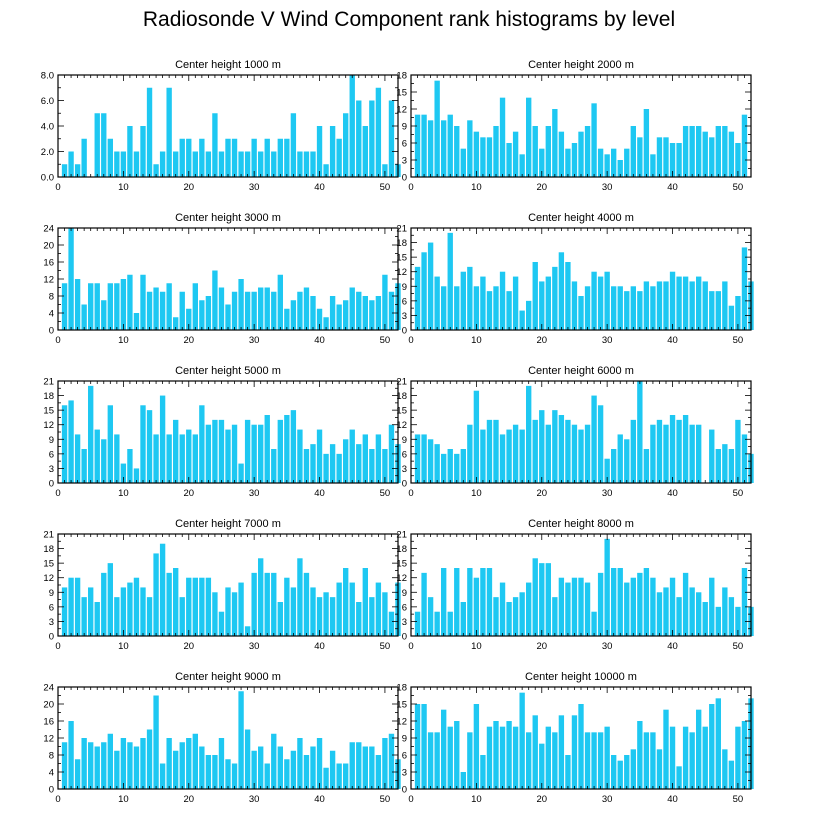  I want to click on y-tick-label: 20, so click(48, 705).